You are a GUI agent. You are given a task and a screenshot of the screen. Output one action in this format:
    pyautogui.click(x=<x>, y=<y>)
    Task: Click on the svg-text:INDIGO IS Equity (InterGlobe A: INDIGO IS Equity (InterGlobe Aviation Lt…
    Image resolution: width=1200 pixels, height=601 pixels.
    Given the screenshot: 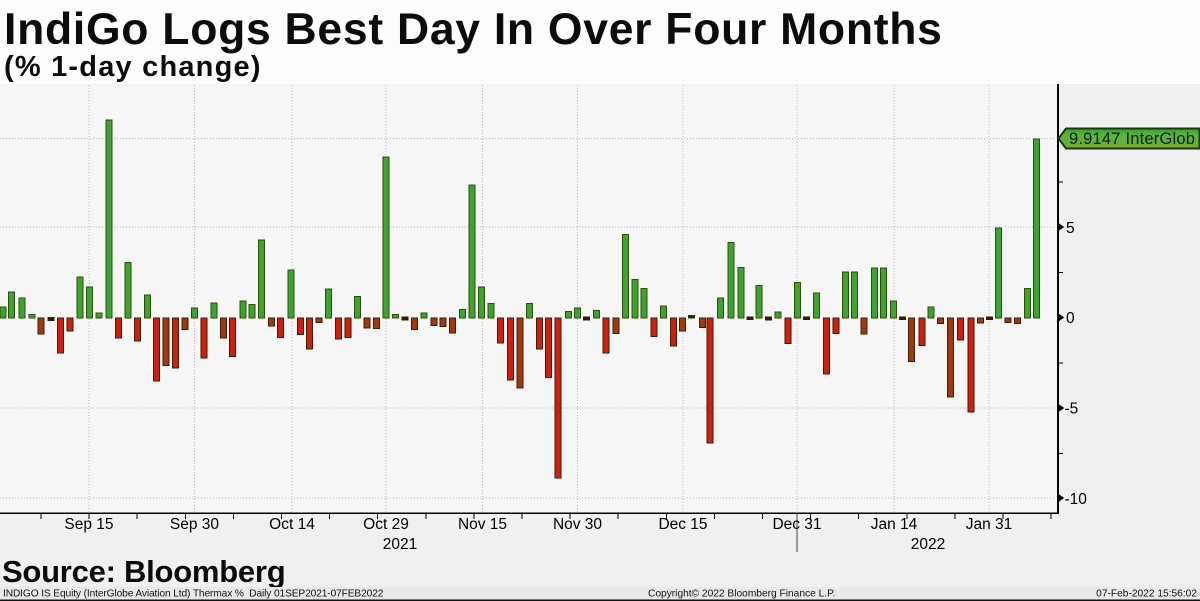 What is the action you would take?
    pyautogui.click(x=193, y=594)
    